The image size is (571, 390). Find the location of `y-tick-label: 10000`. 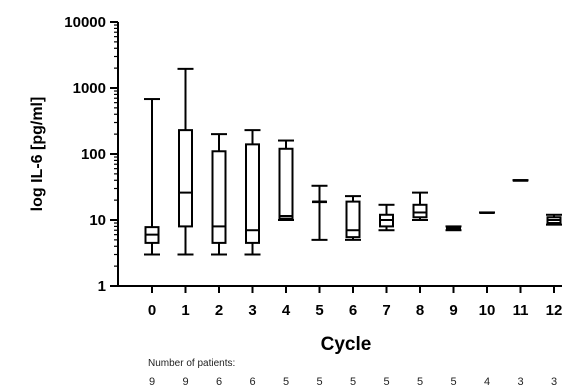

y-tick-label: 10000 is located at coordinates (85, 22).